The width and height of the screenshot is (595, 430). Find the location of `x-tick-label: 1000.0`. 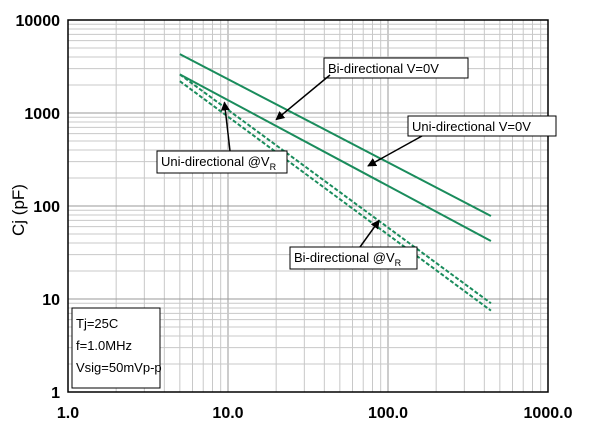

x-tick-label: 1000.0 is located at coordinates (548, 413).